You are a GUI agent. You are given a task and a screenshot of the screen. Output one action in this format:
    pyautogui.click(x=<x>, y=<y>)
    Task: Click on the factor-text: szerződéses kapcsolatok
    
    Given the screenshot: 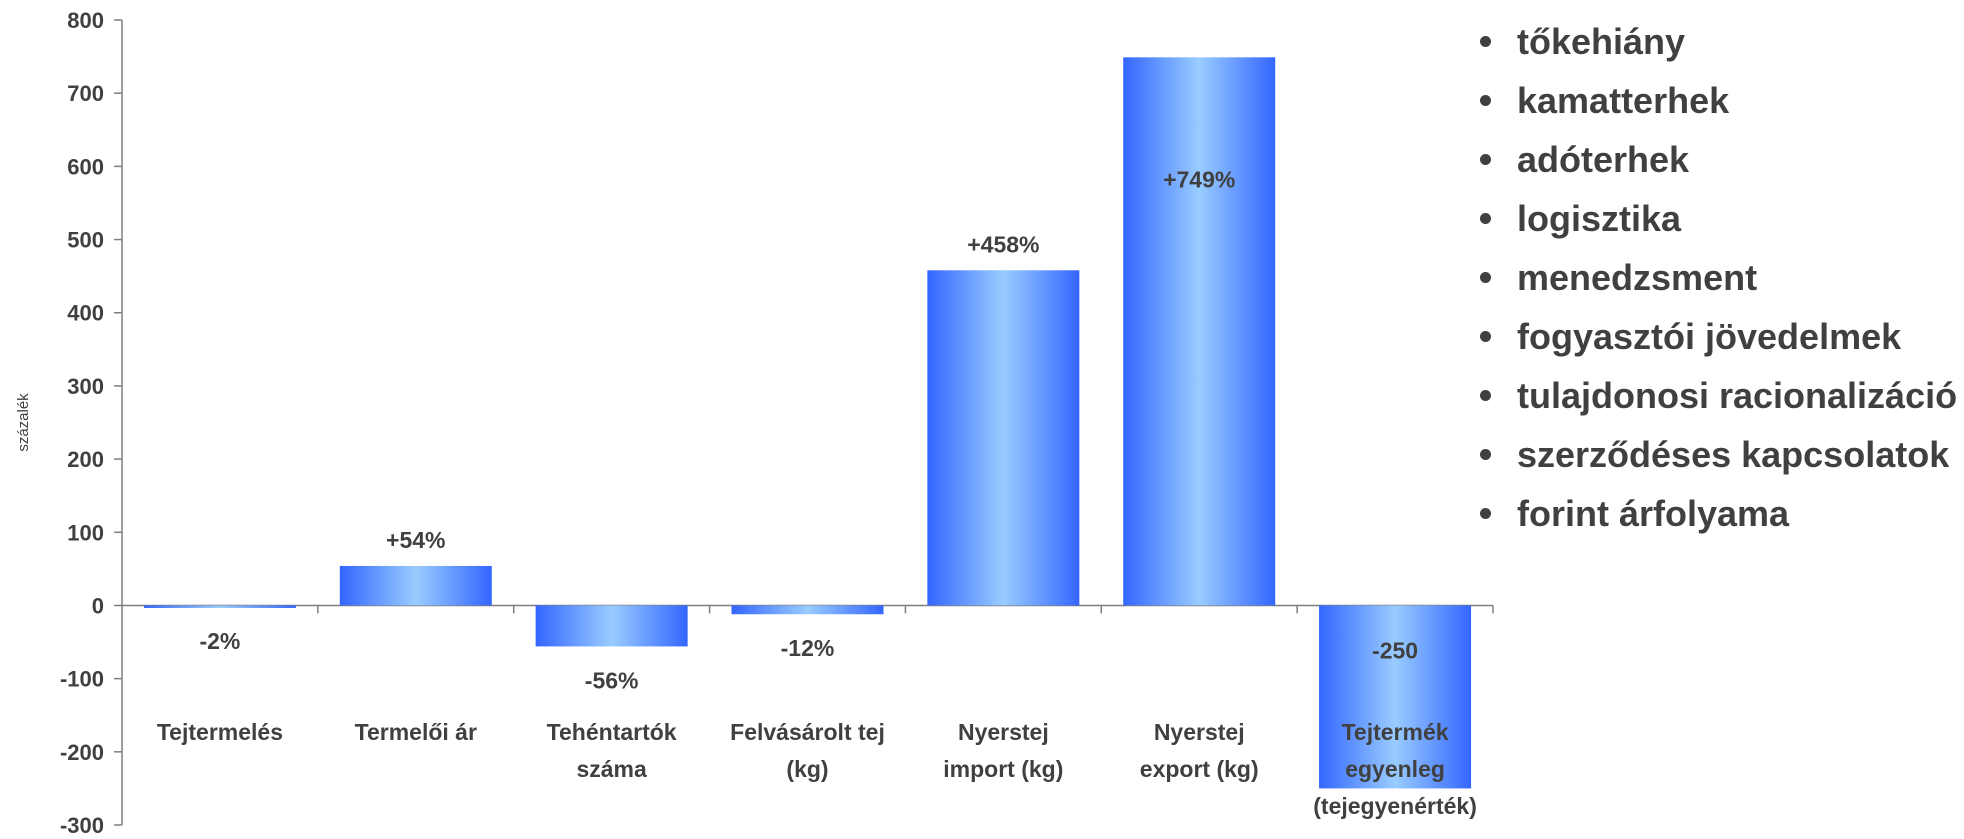 What is the action you would take?
    pyautogui.click(x=1733, y=454)
    